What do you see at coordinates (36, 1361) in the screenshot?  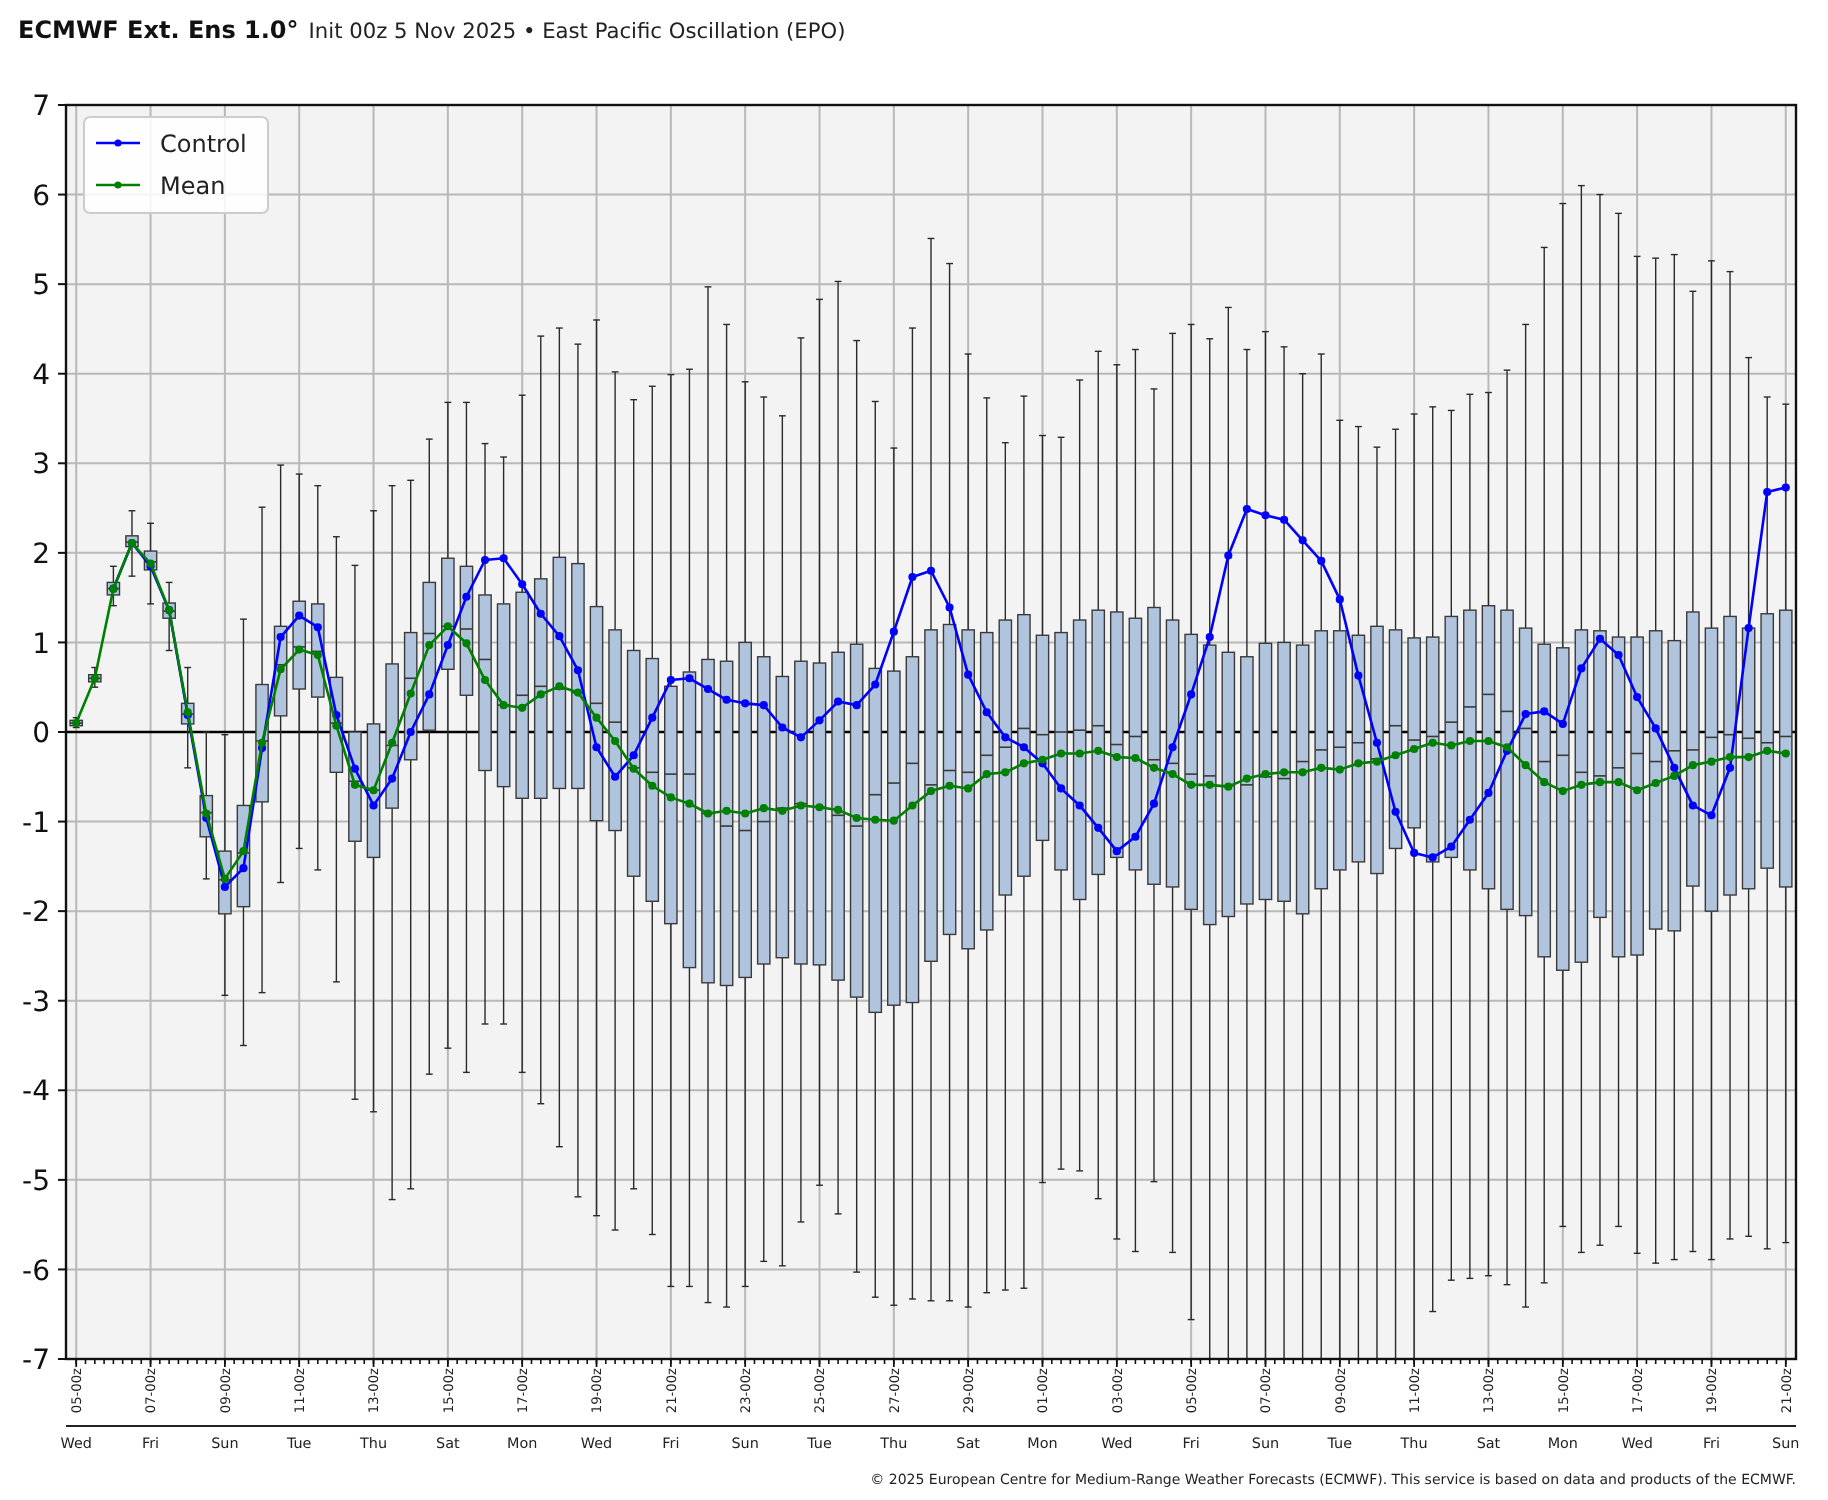 I see `y-tick-label: -7` at bounding box center [36, 1361].